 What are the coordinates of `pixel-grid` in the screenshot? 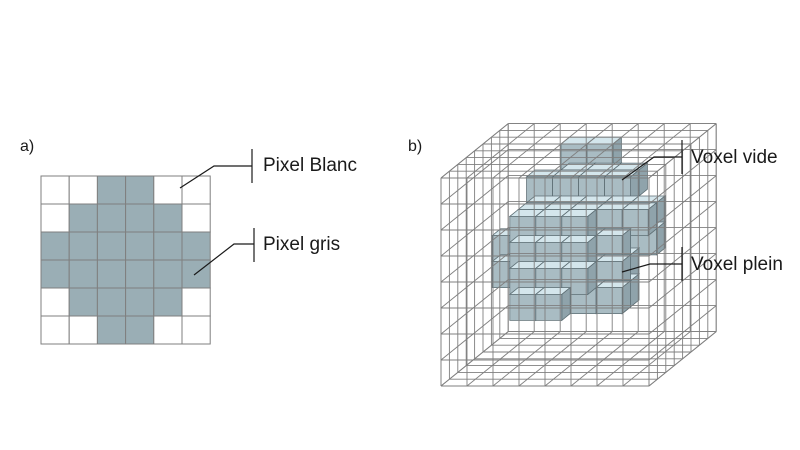 It's located at (125, 260).